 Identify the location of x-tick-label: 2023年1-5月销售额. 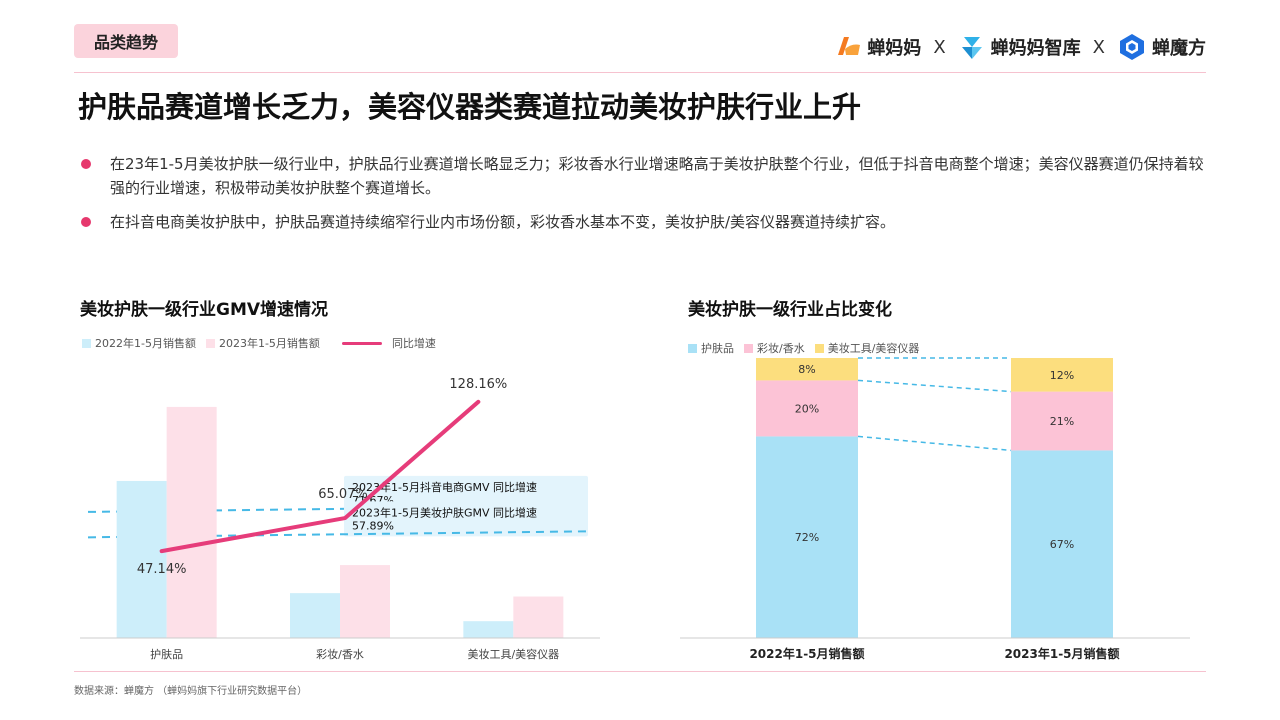
(1061, 653).